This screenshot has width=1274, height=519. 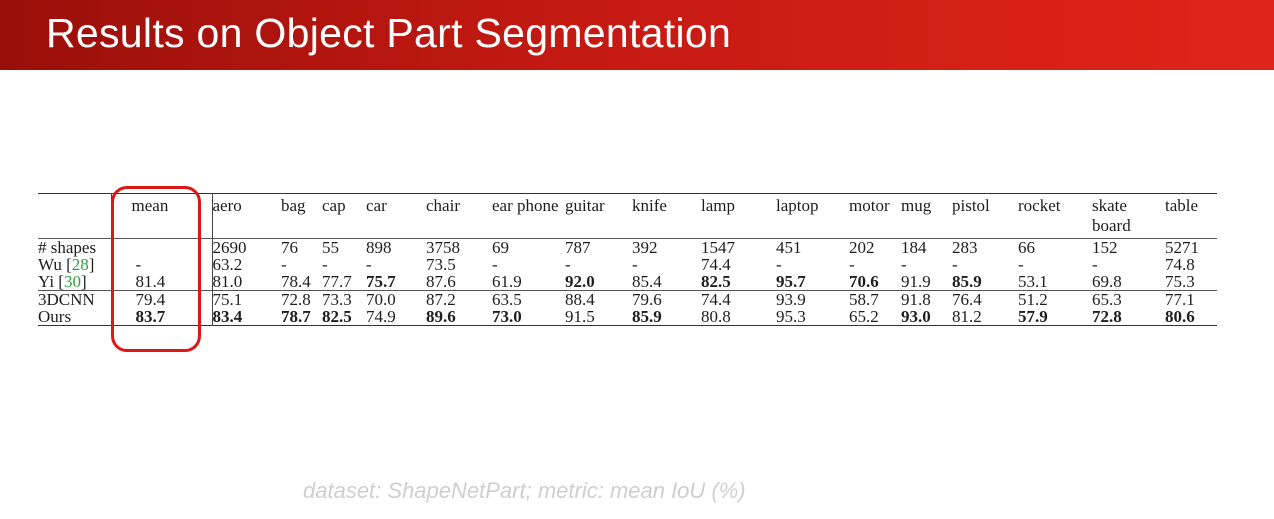 I want to click on table-cell: 91.5, so click(x=580, y=316).